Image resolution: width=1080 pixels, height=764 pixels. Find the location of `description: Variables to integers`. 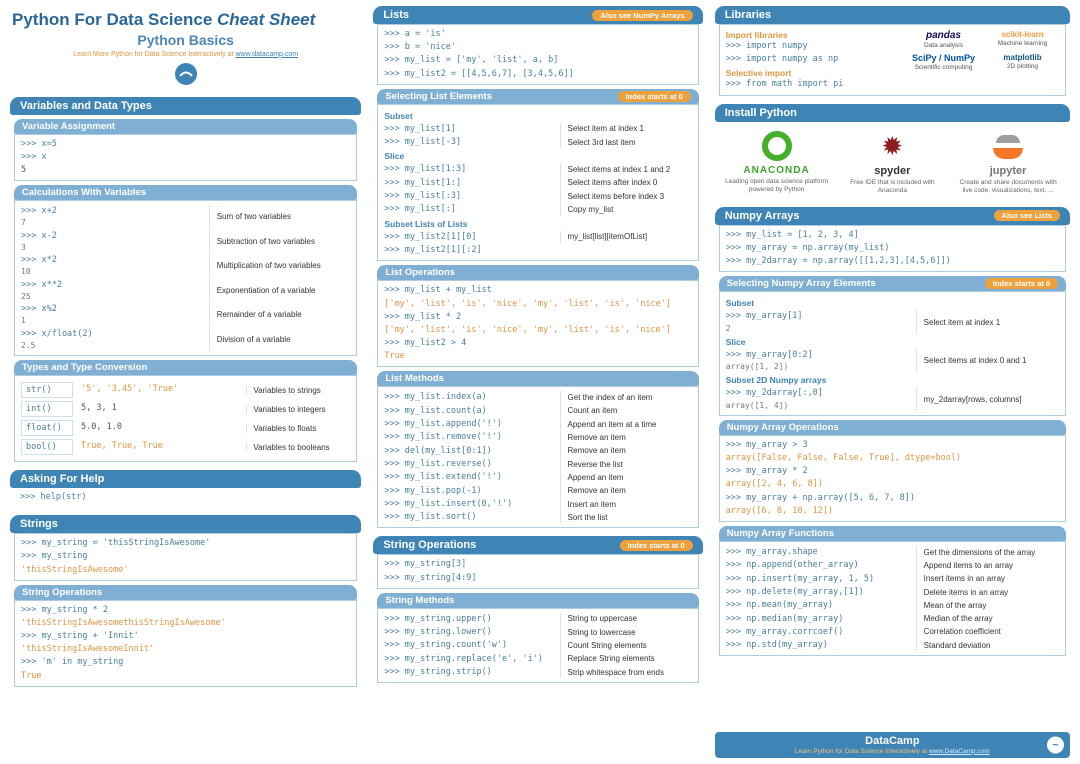

description: Variables to integers is located at coordinates (298, 409).